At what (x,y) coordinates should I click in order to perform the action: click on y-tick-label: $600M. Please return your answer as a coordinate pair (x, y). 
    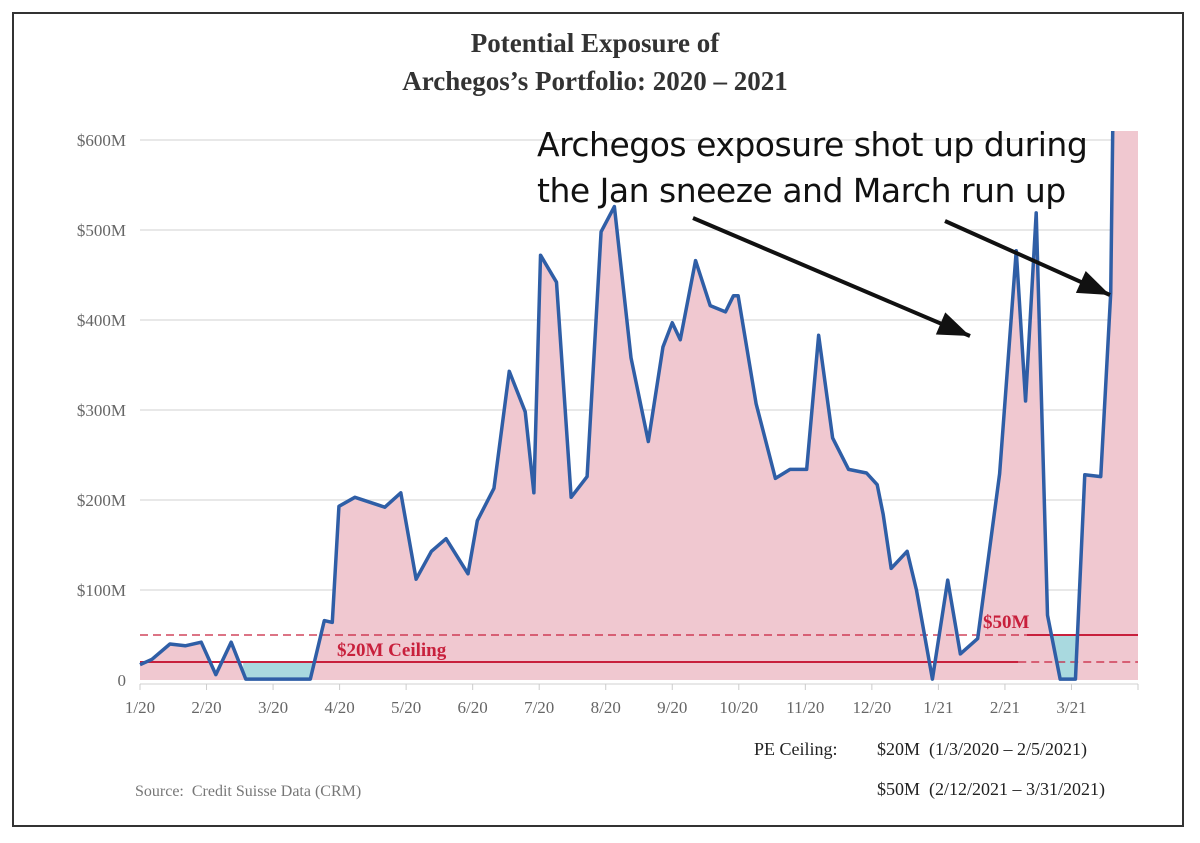
    Looking at the image, I should click on (101, 140).